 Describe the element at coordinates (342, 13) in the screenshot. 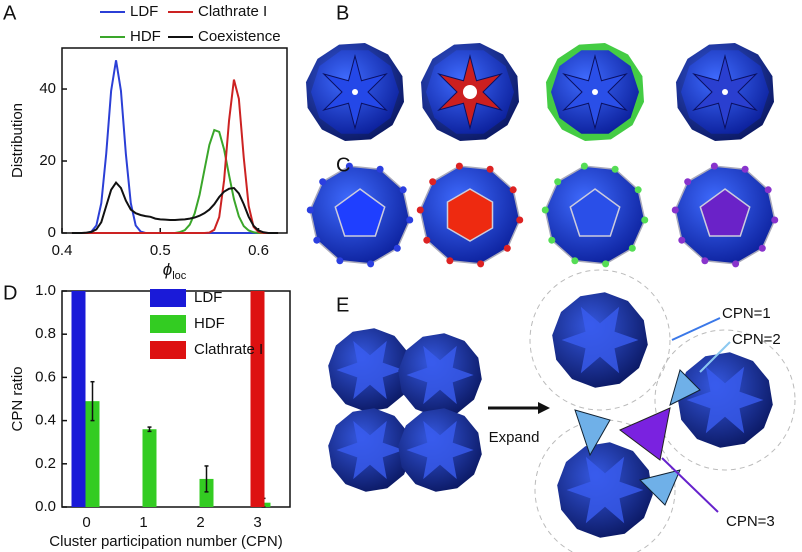

I see `panel-letter: B` at that location.